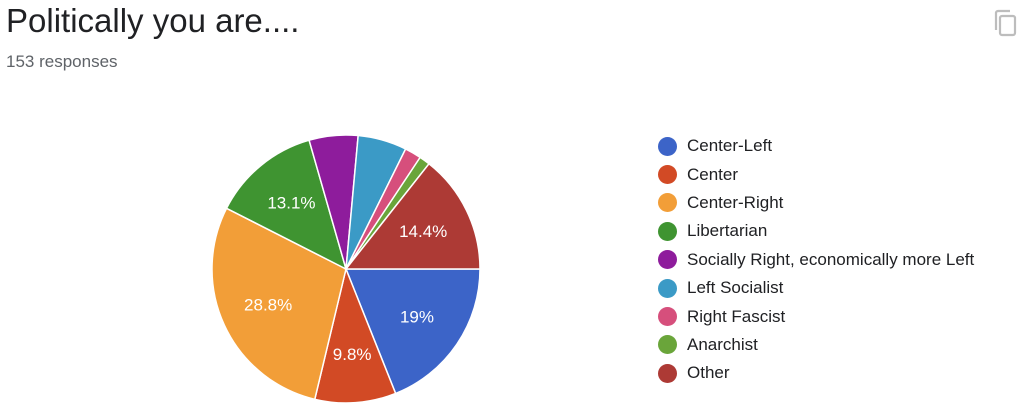  I want to click on legend-item-libertarian: Libertarian, so click(816, 231).